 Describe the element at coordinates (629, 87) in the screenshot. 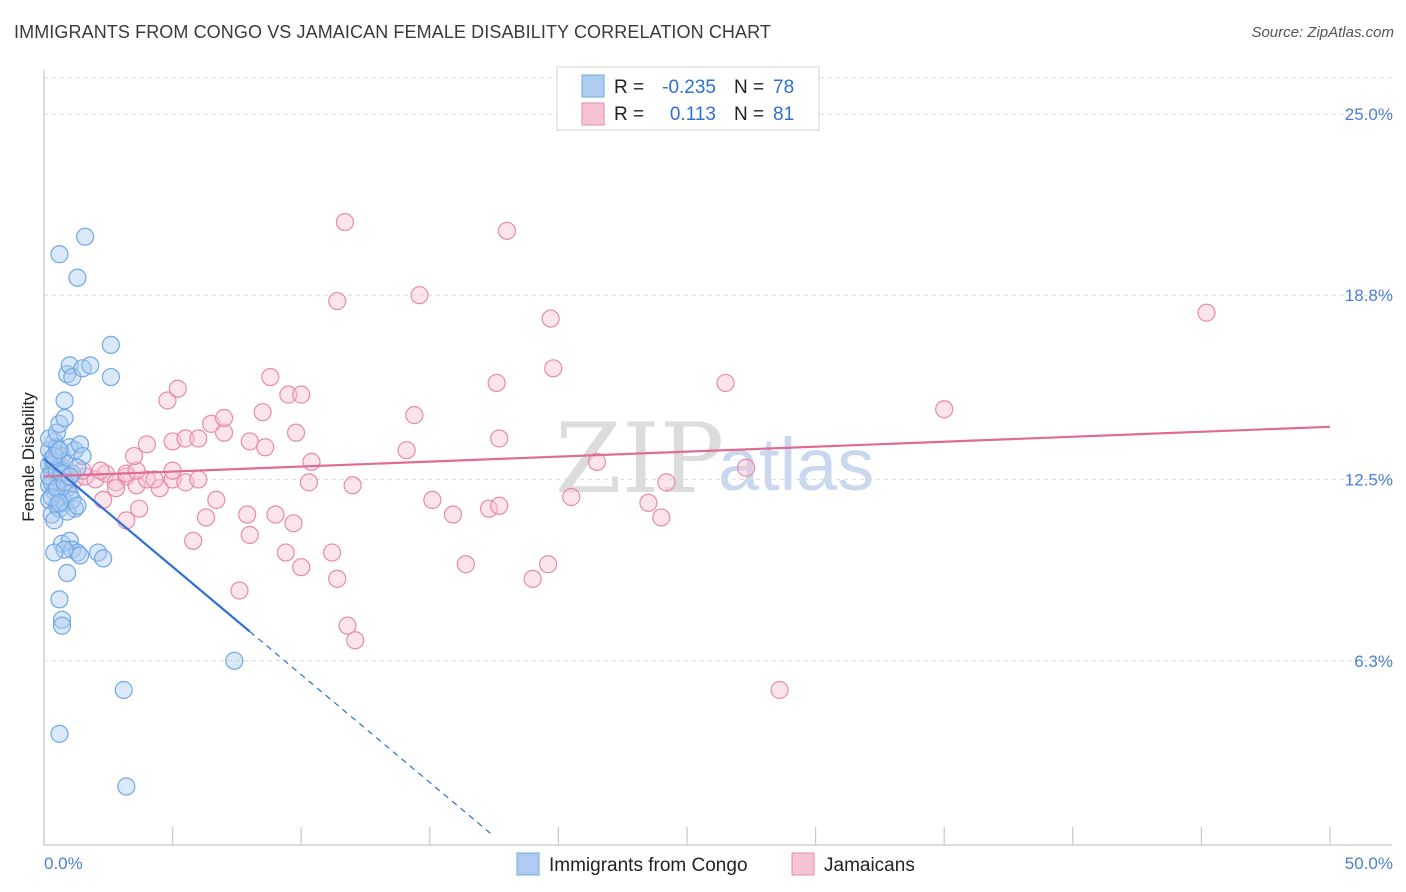

I see `legend-r-label-congo: R =` at that location.